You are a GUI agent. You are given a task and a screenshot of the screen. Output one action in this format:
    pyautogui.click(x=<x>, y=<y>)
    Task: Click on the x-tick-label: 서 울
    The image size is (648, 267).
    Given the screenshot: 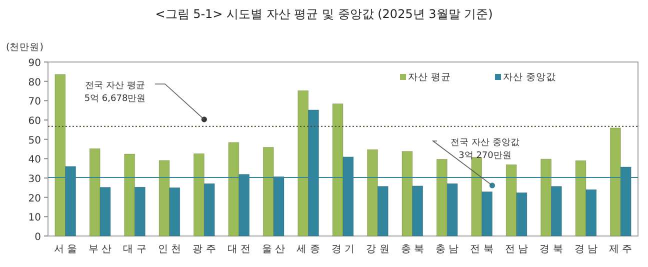 What is the action you would take?
    pyautogui.click(x=65, y=249)
    